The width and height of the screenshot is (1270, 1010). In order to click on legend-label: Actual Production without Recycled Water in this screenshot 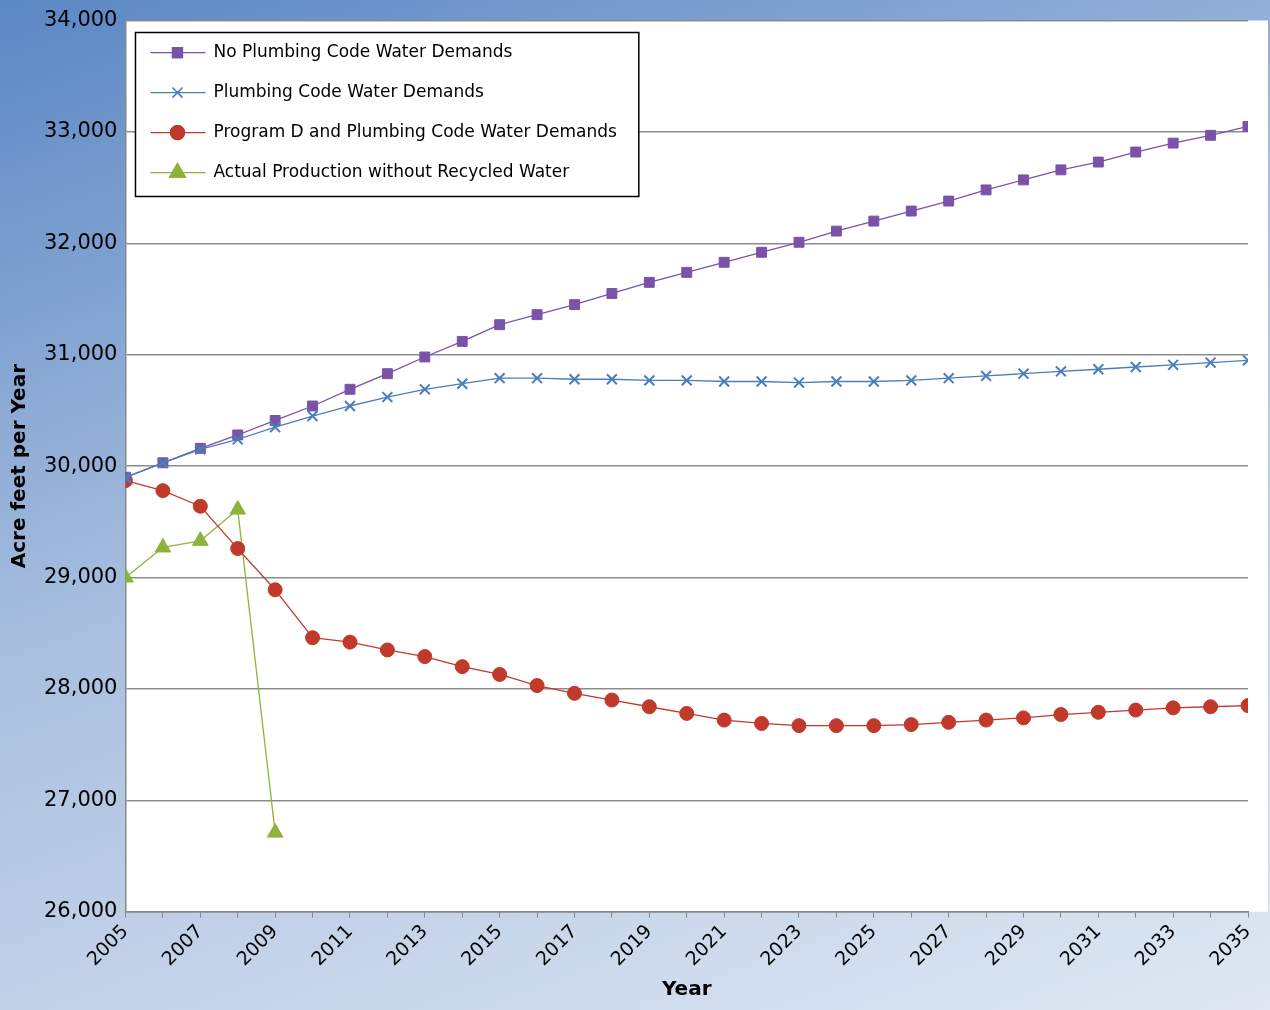, I will do `click(391, 171)`.